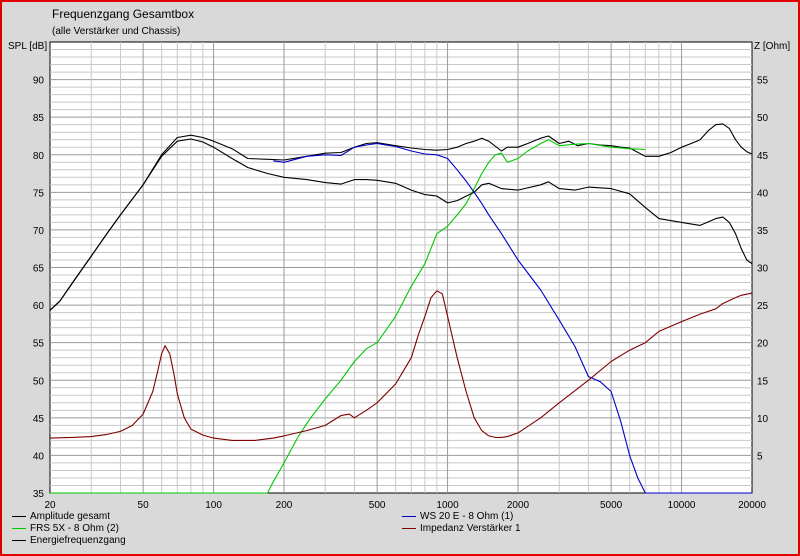  I want to click on y2-tick-label: 5, so click(760, 456).